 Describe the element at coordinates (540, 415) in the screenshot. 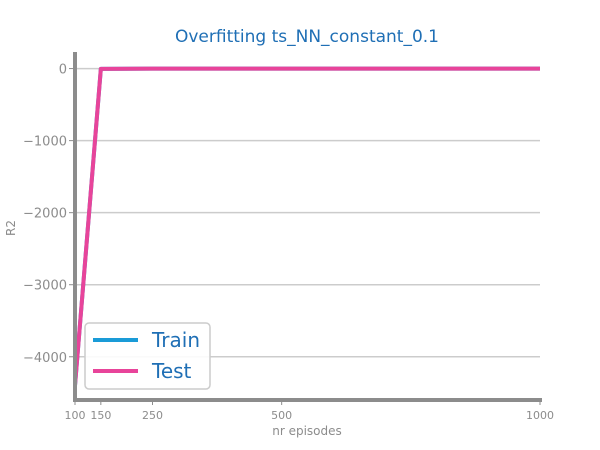

I see `x-tick-label: 1000` at that location.